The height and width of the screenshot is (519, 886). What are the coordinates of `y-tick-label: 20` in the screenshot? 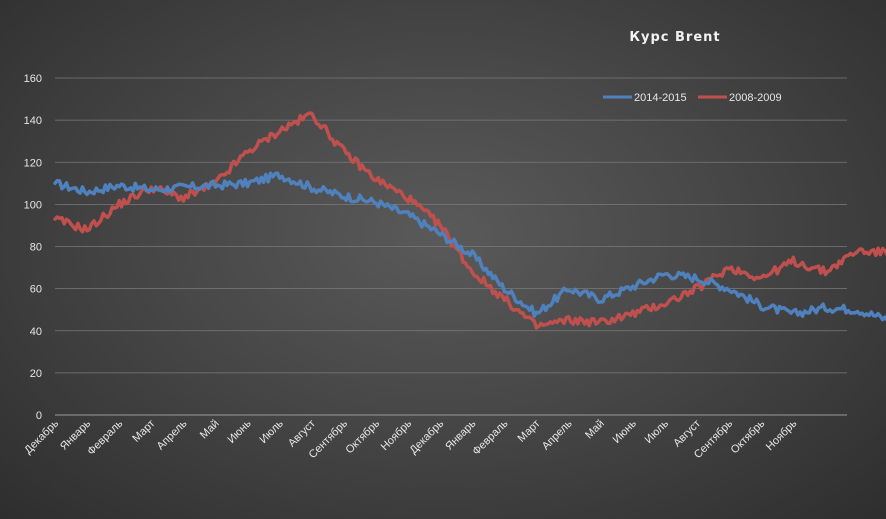 It's located at (36, 374).